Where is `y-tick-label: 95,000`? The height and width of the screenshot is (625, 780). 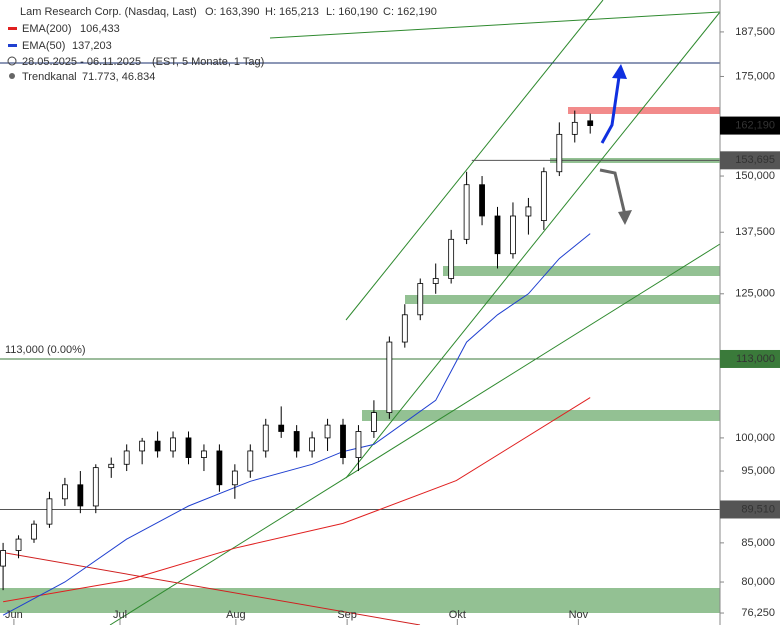 y-tick-label: 95,000 is located at coordinates (758, 471).